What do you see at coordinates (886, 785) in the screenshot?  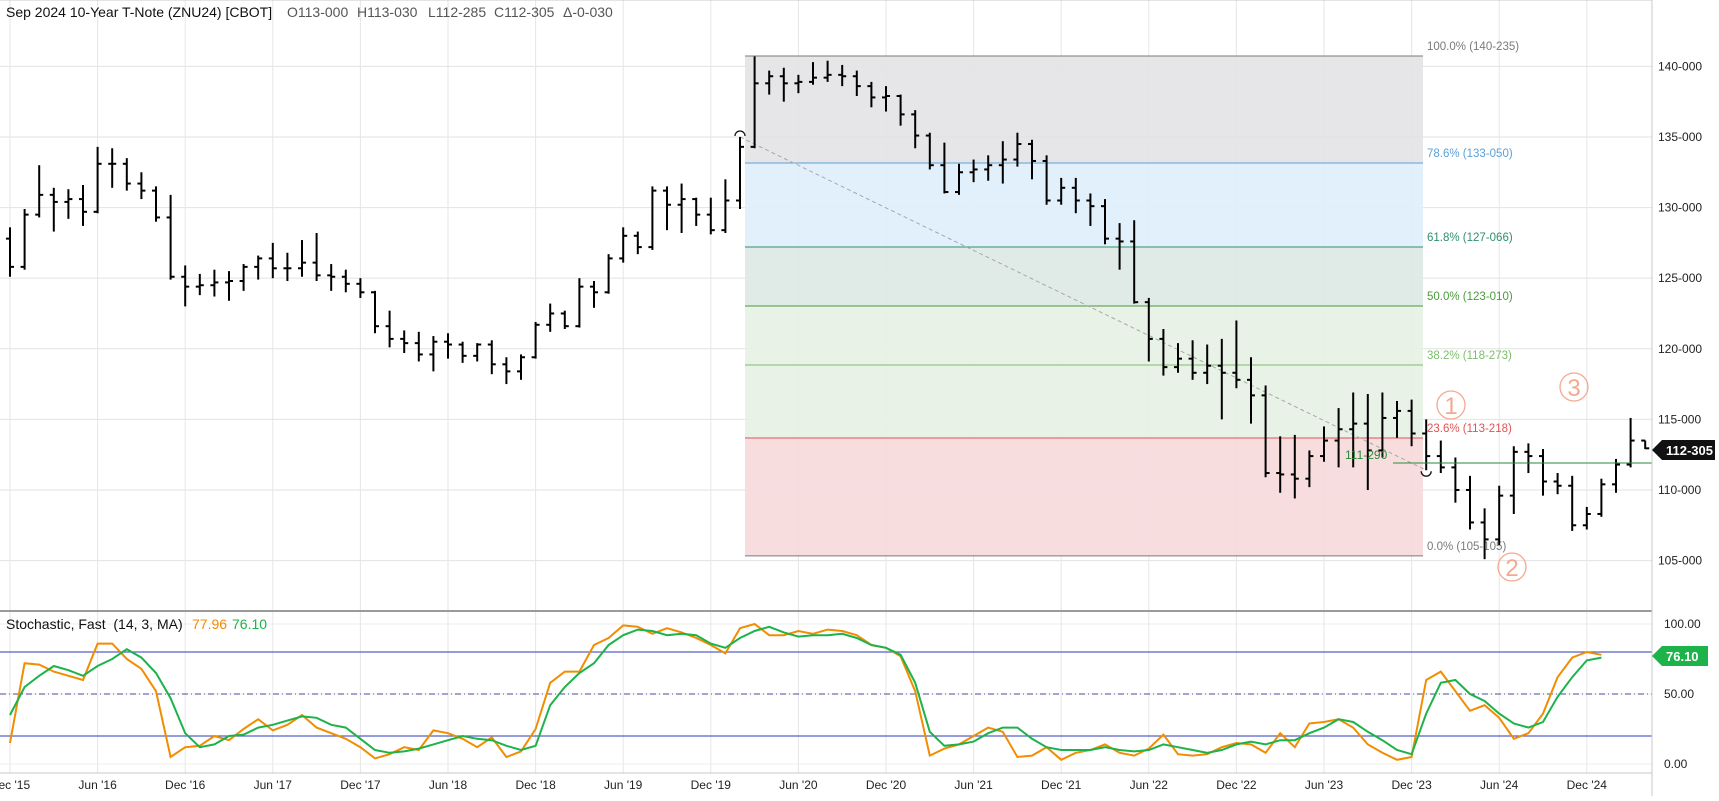 I see `time-tick-label: Dec '20` at bounding box center [886, 785].